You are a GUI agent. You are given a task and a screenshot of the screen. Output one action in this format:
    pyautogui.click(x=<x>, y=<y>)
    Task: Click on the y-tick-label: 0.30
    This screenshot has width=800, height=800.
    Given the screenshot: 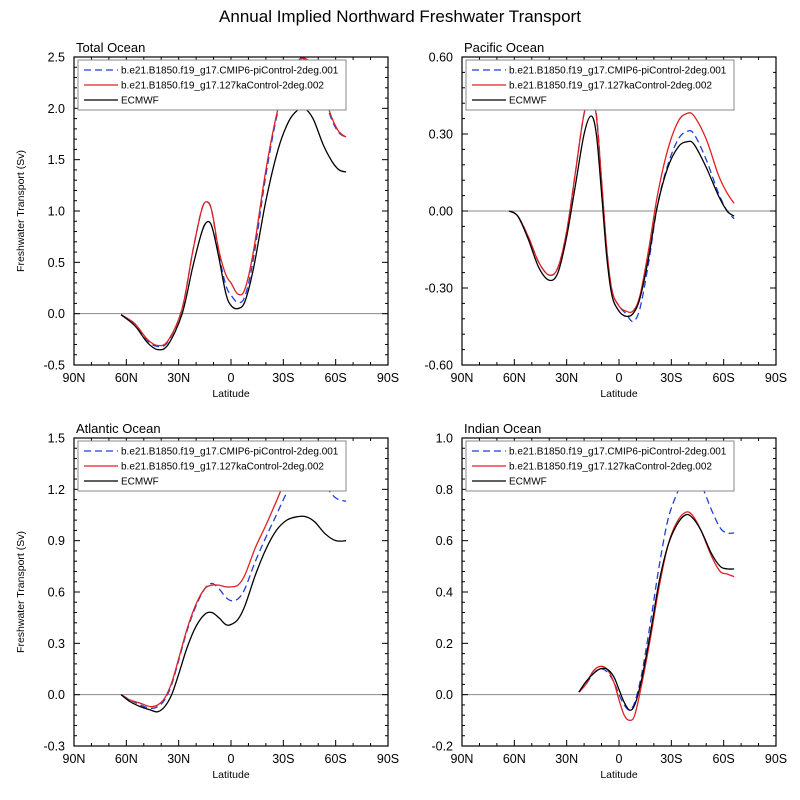 What is the action you would take?
    pyautogui.click(x=441, y=135)
    